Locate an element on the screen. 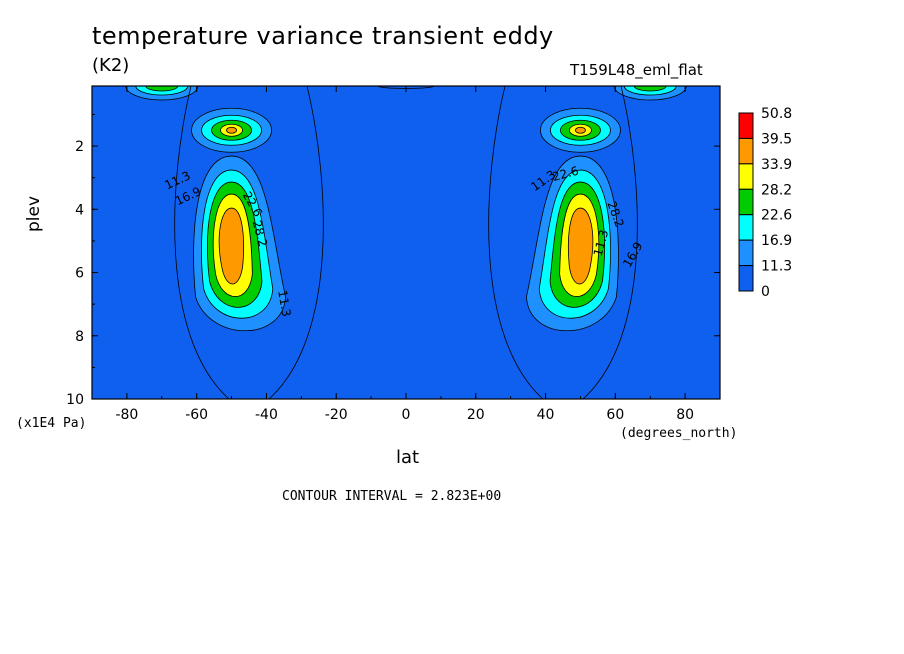 The width and height of the screenshot is (904, 654). colorbar-label: 22.6 is located at coordinates (776, 216).